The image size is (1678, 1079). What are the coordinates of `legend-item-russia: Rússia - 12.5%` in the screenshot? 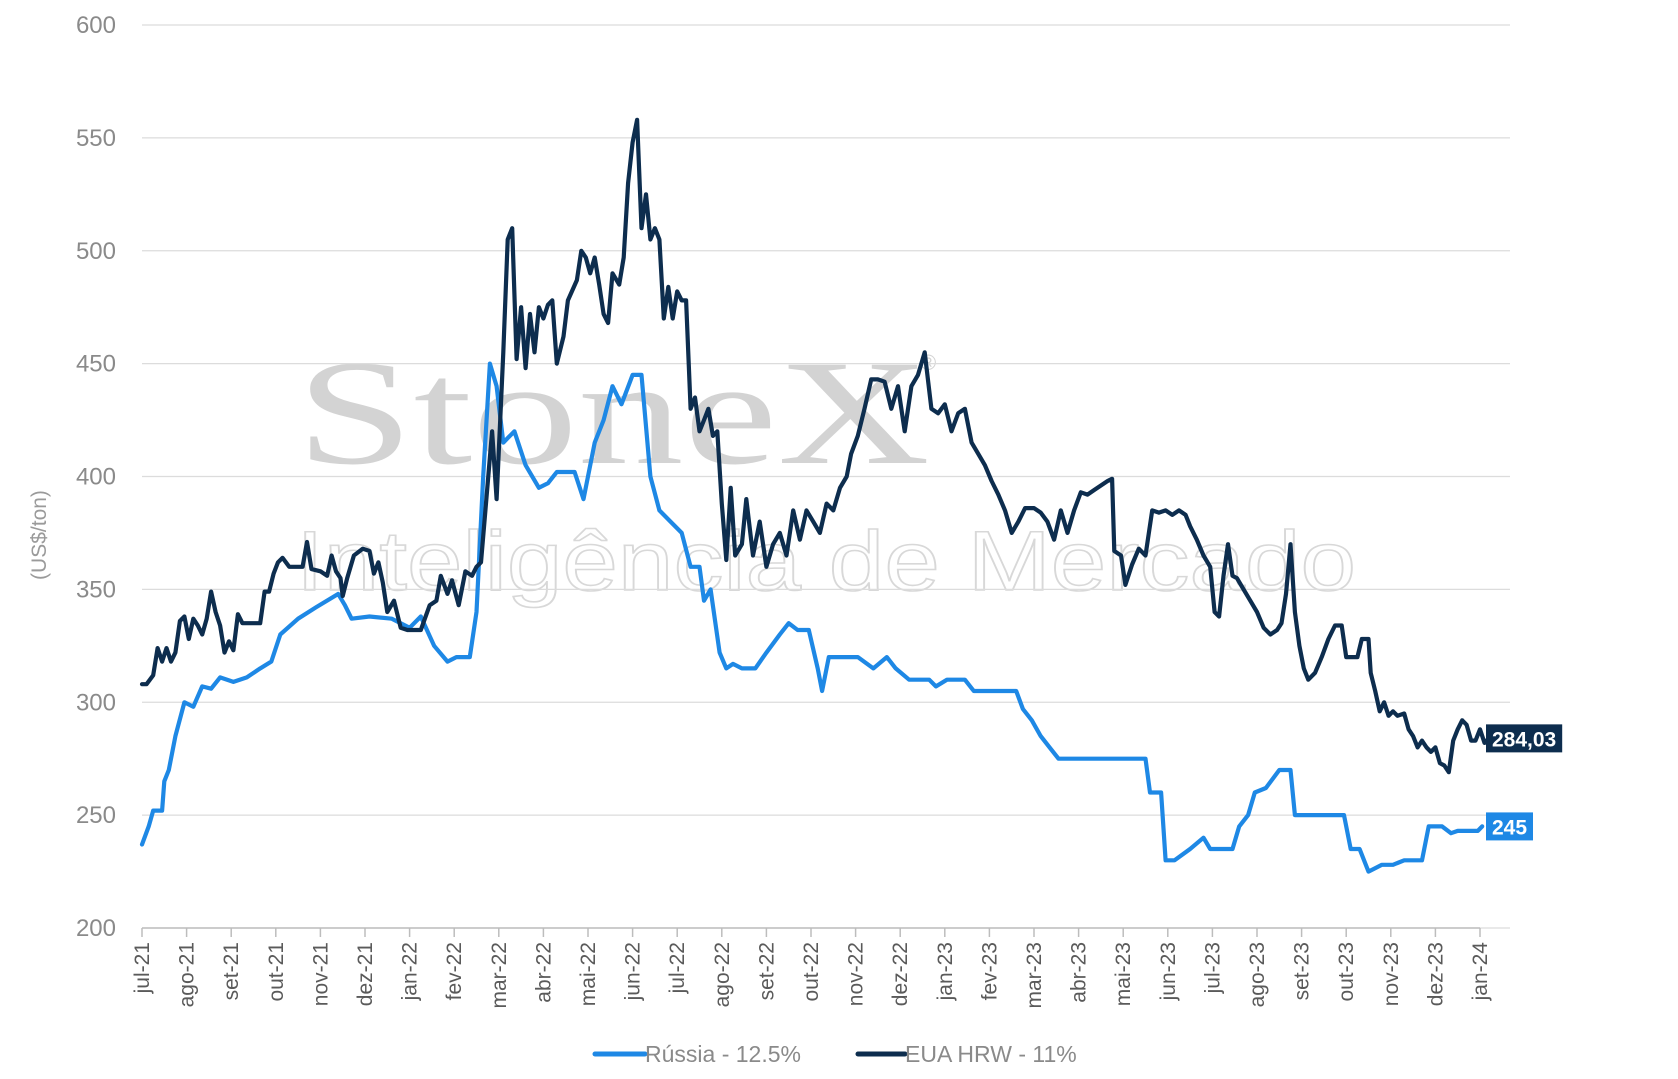 It's located at (696, 1054).